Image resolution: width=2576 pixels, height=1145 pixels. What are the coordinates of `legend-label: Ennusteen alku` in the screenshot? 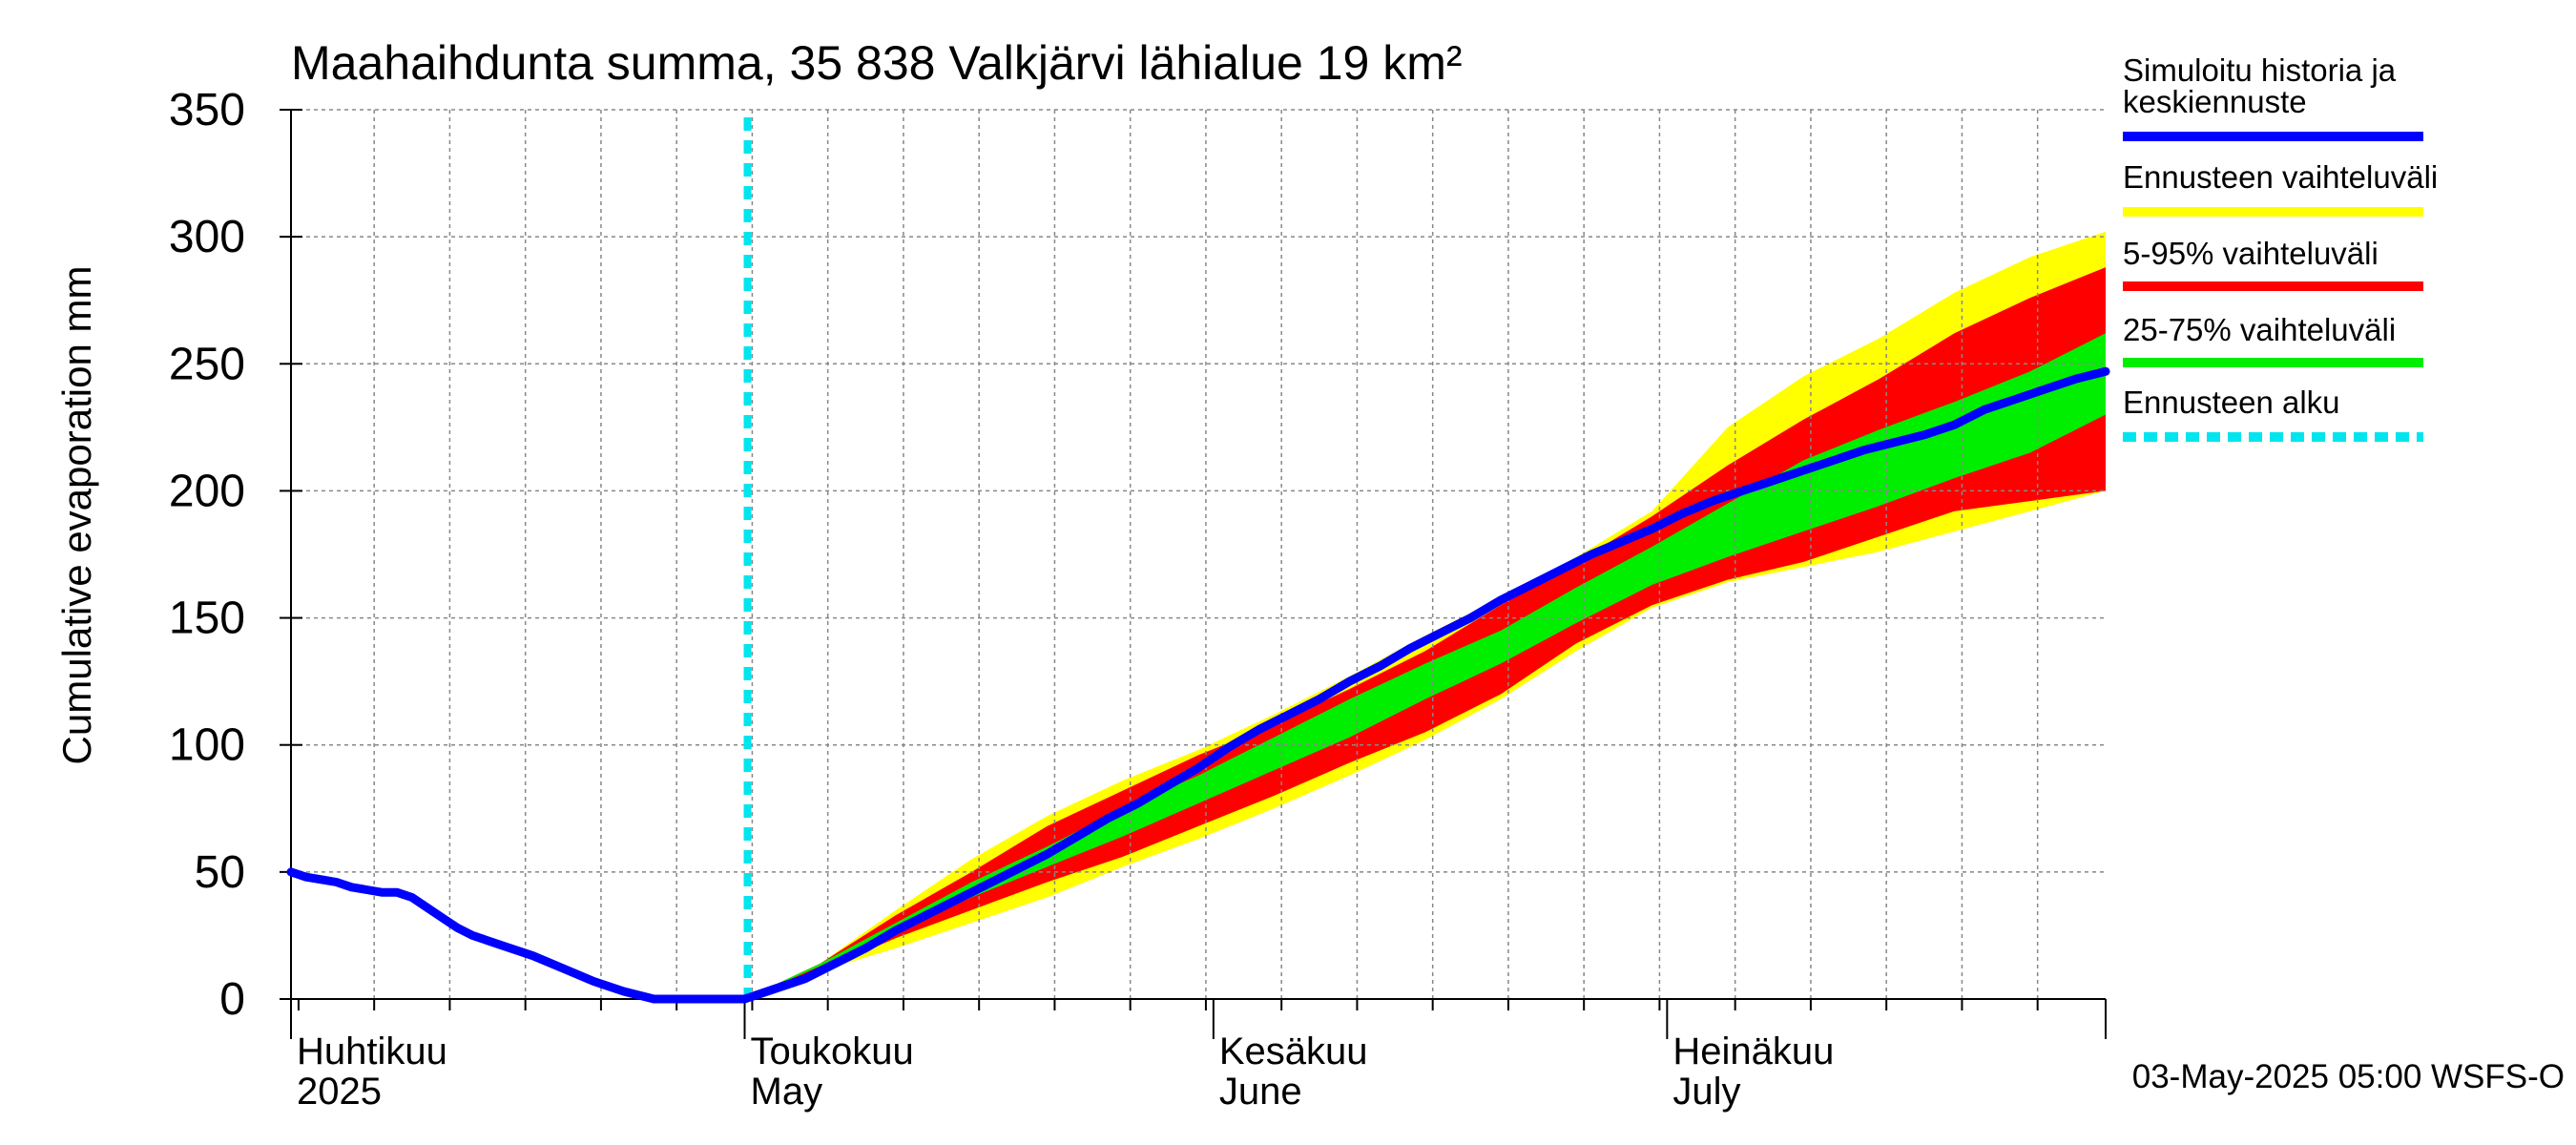 It's located at (2231, 403).